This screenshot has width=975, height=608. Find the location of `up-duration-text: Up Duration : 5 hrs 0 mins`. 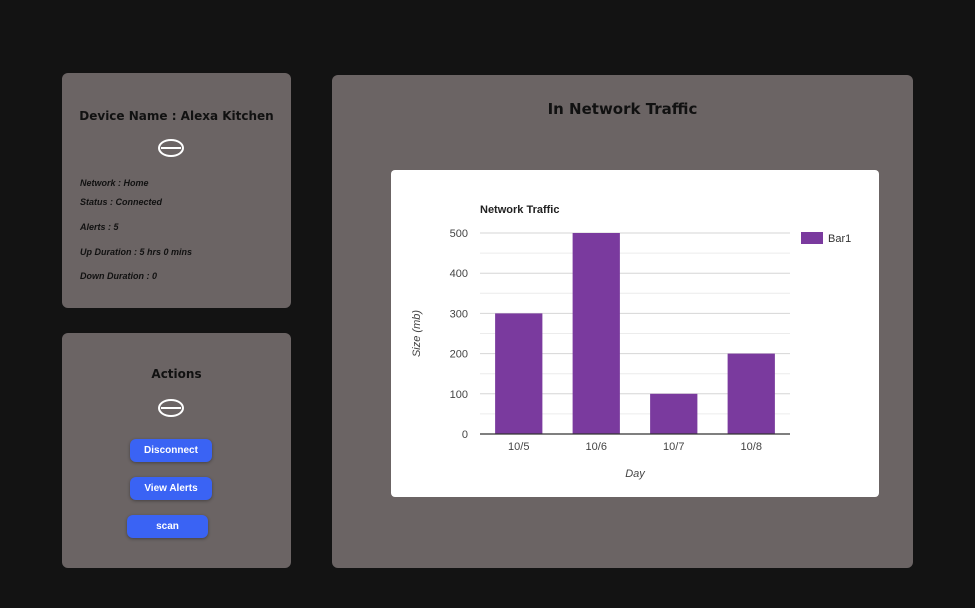

up-duration-text: Up Duration : 5 hrs 0 mins is located at coordinates (136, 252).